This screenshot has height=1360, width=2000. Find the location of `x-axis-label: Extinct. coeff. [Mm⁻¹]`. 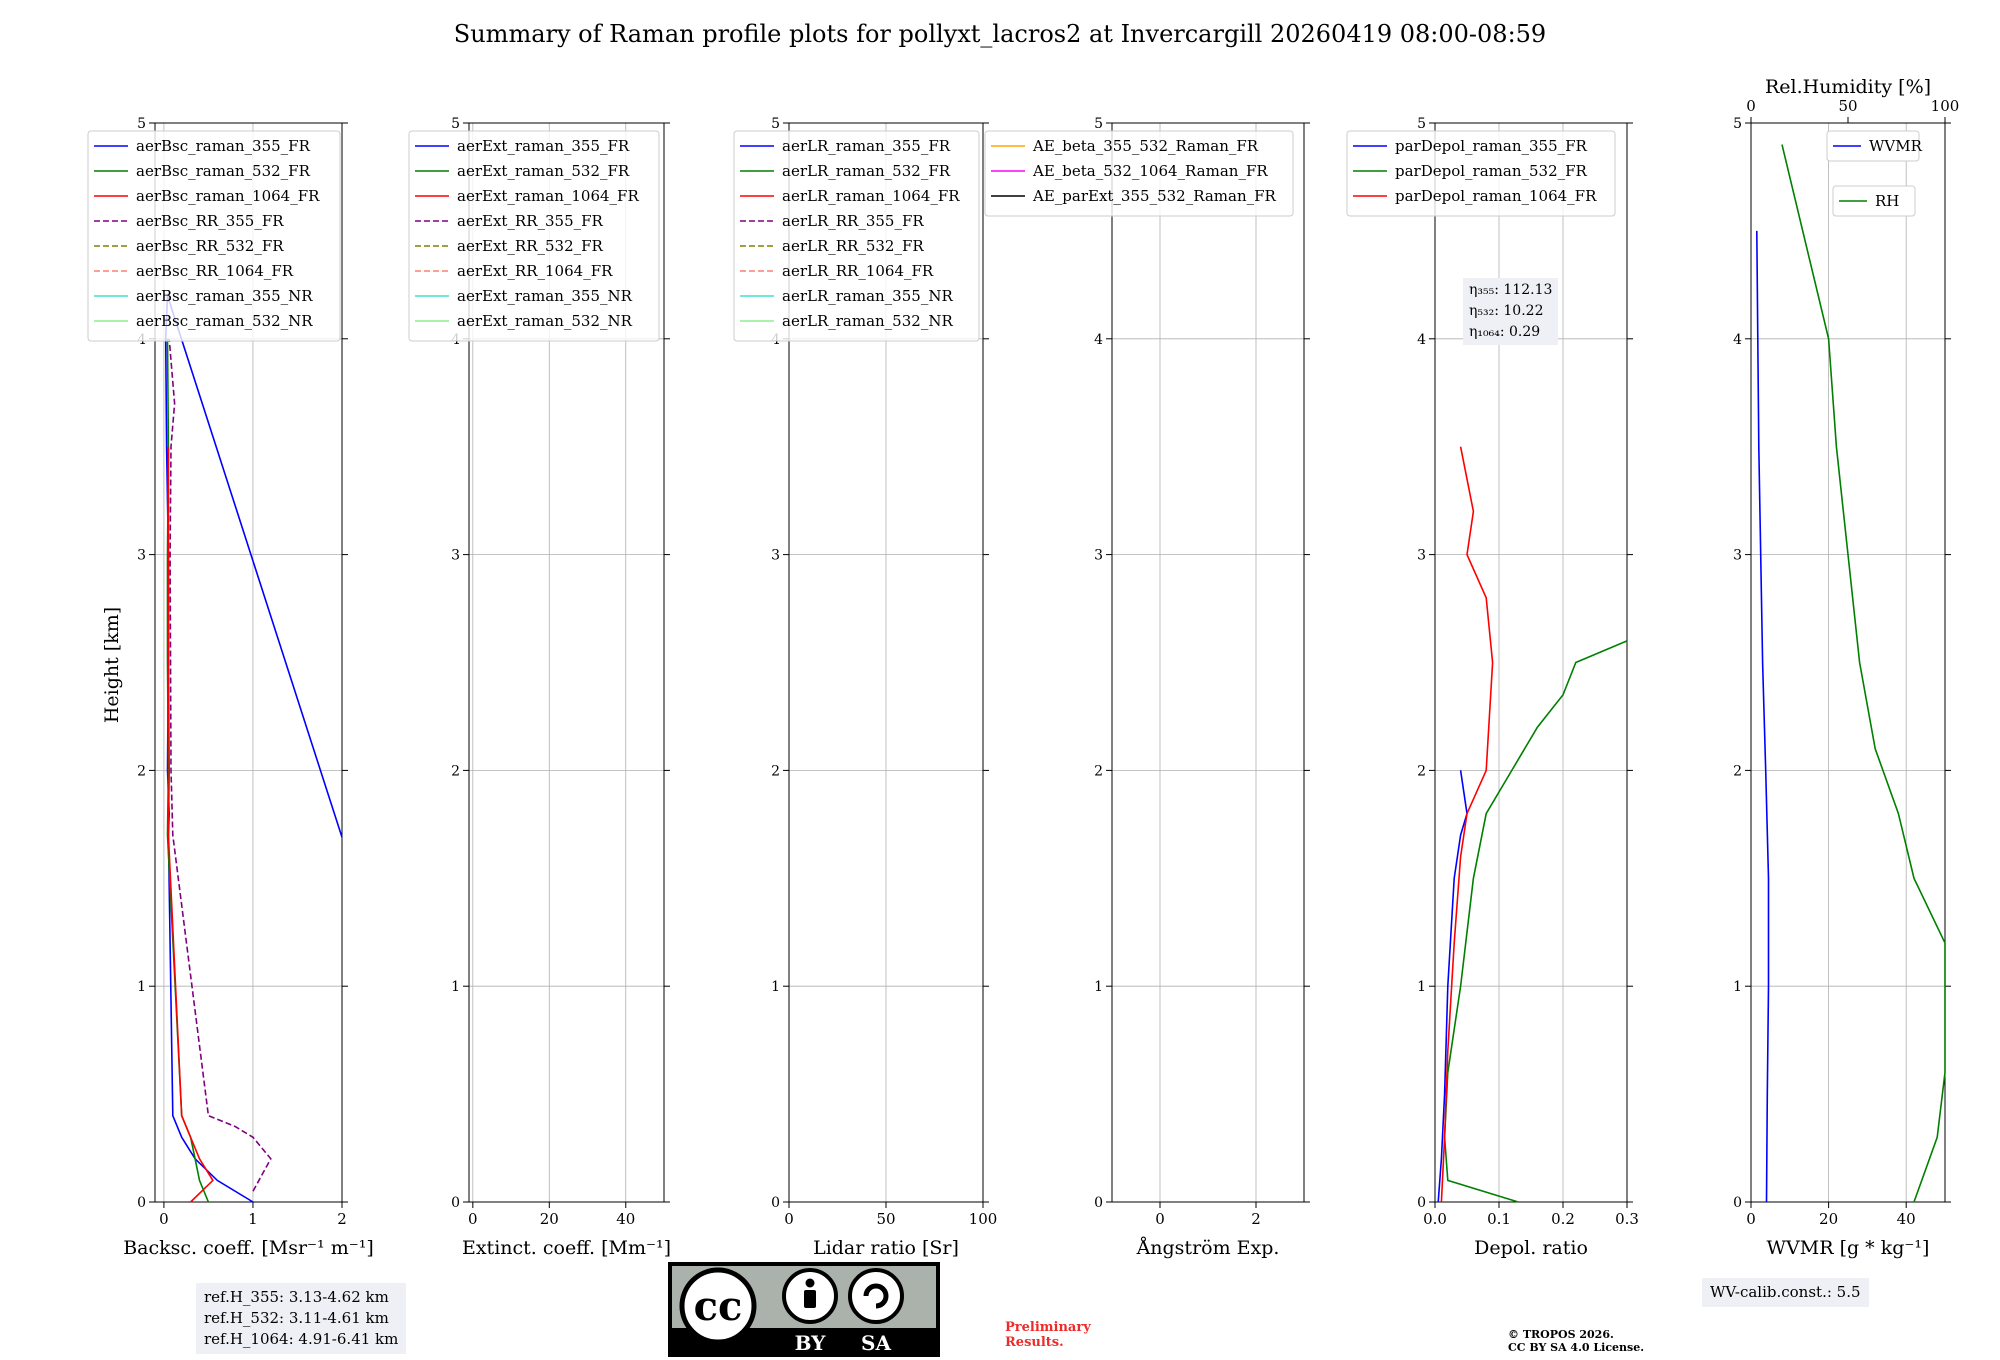

x-axis-label: Extinct. coeff. [Mm⁻¹] is located at coordinates (566, 1248).